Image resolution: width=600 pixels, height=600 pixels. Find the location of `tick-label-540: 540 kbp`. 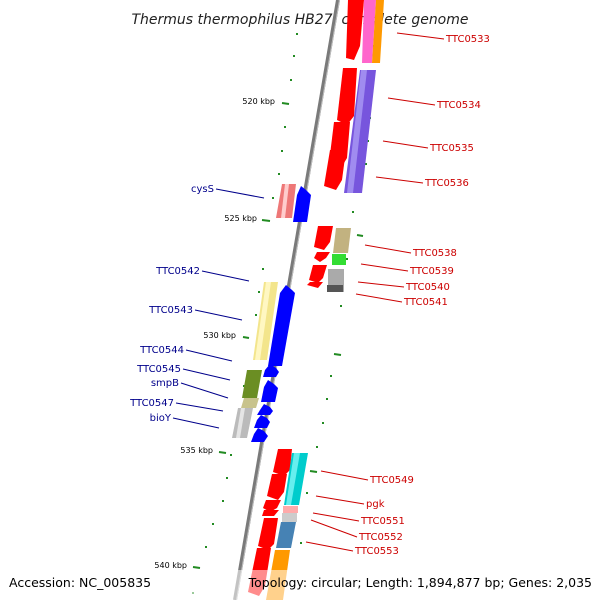

tick-label-540: 540 kbp is located at coordinates (170, 565).